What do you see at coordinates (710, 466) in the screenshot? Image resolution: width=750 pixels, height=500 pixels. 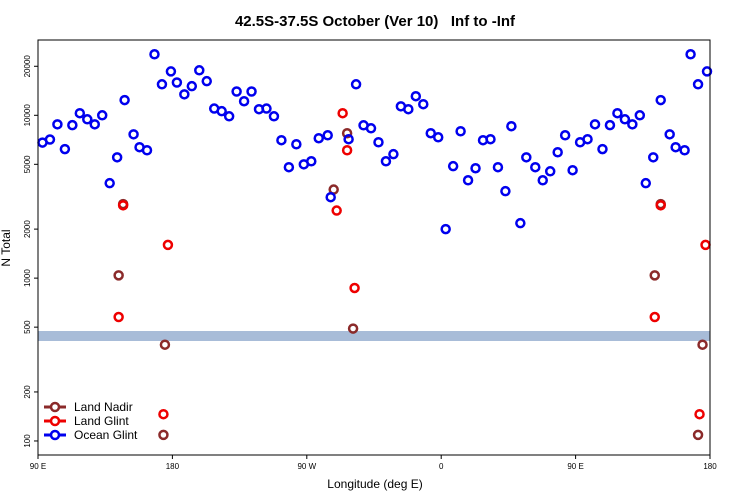 I see `x-tick-label: 180` at bounding box center [710, 466].